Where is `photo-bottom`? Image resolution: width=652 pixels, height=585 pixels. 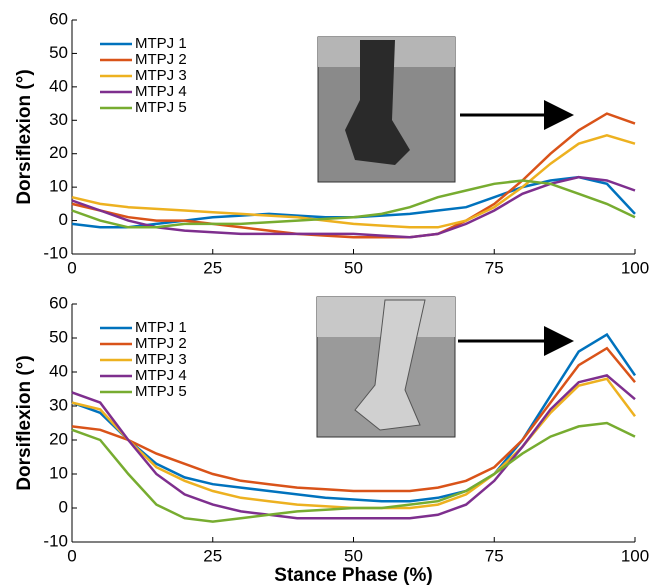 photo-bottom is located at coordinates (386, 367).